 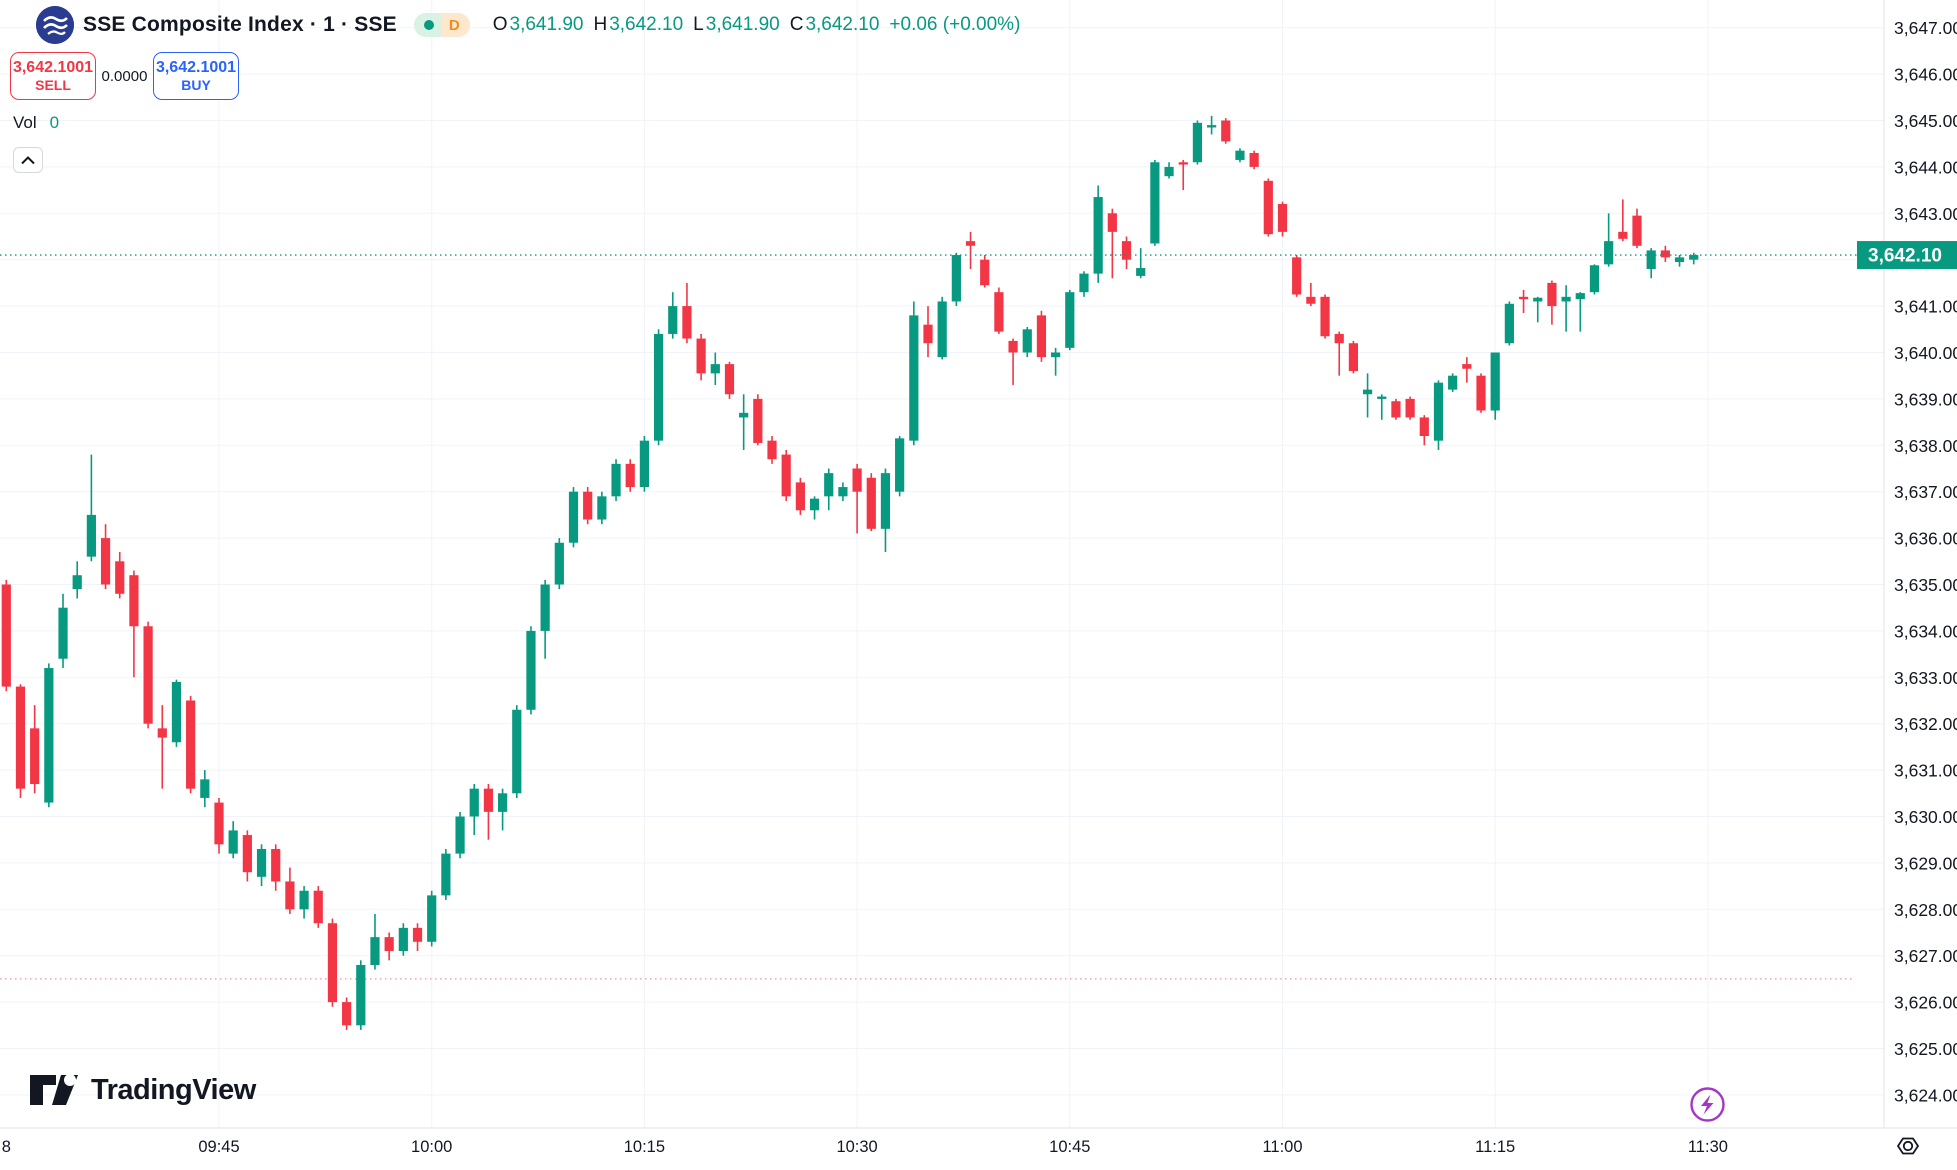 What do you see at coordinates (55, 25) in the screenshot?
I see `sse-symbol-logo-icon` at bounding box center [55, 25].